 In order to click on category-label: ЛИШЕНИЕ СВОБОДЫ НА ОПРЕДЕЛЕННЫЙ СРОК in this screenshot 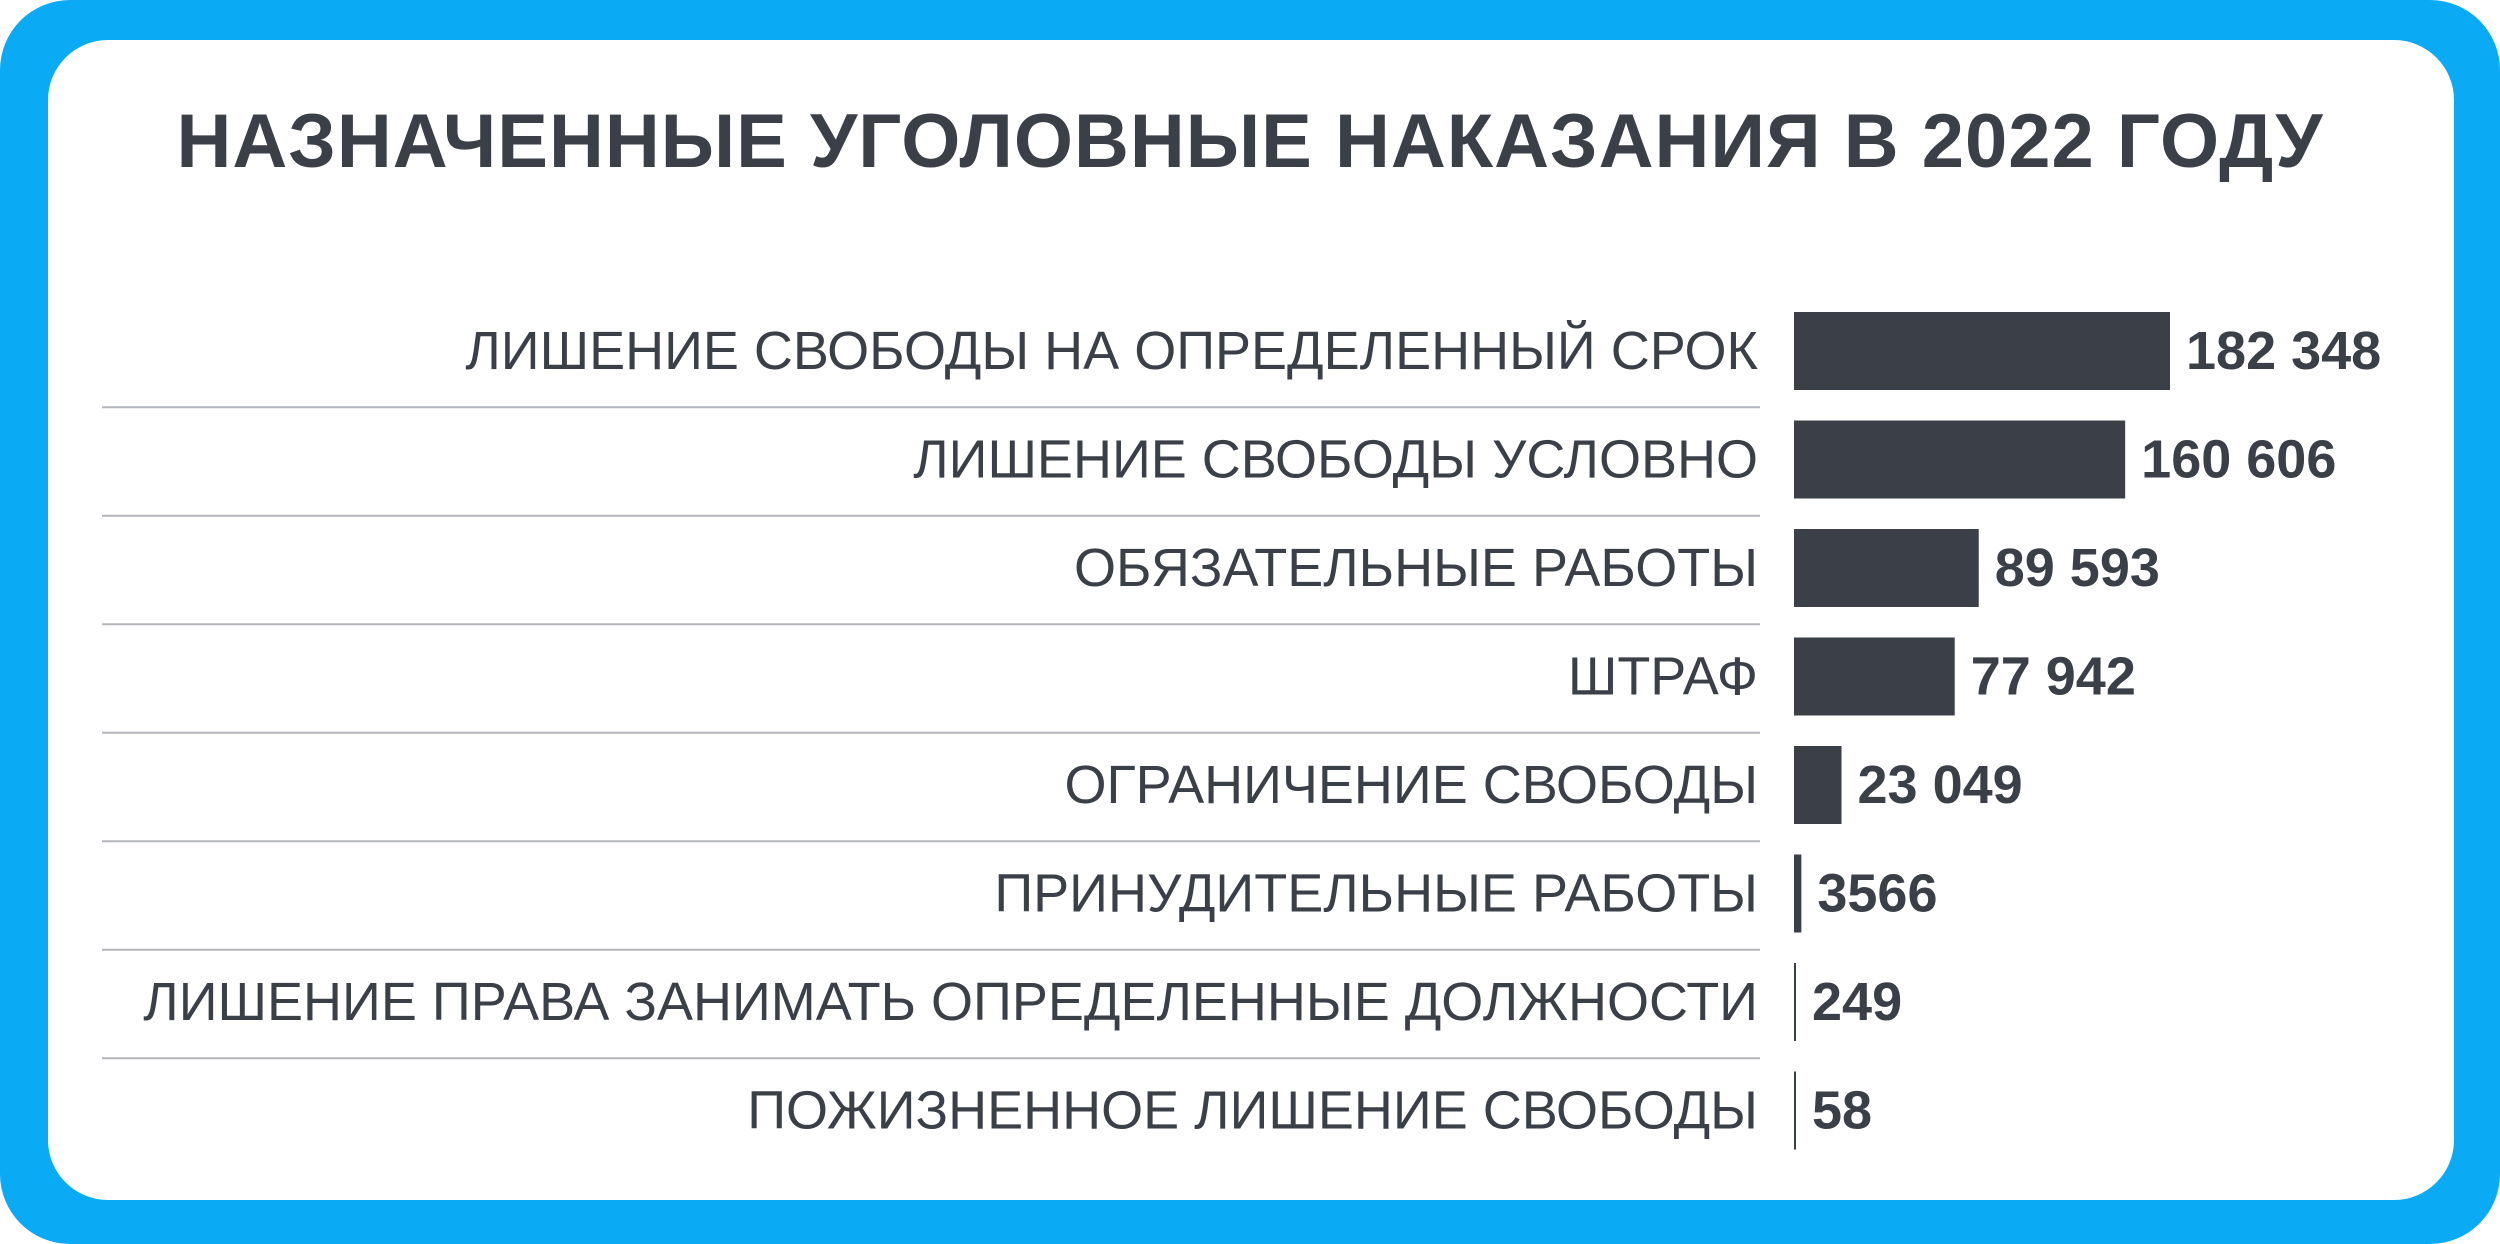, I will do `click(1111, 350)`.